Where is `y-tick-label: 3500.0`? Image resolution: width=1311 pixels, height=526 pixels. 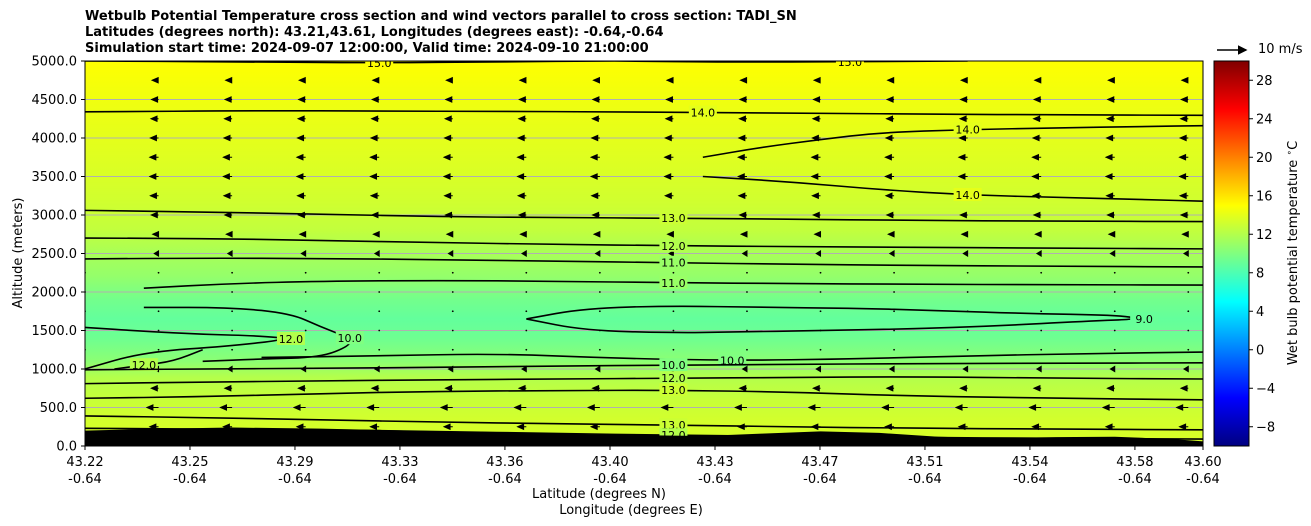 y-tick-label: 3500.0 is located at coordinates (55, 177).